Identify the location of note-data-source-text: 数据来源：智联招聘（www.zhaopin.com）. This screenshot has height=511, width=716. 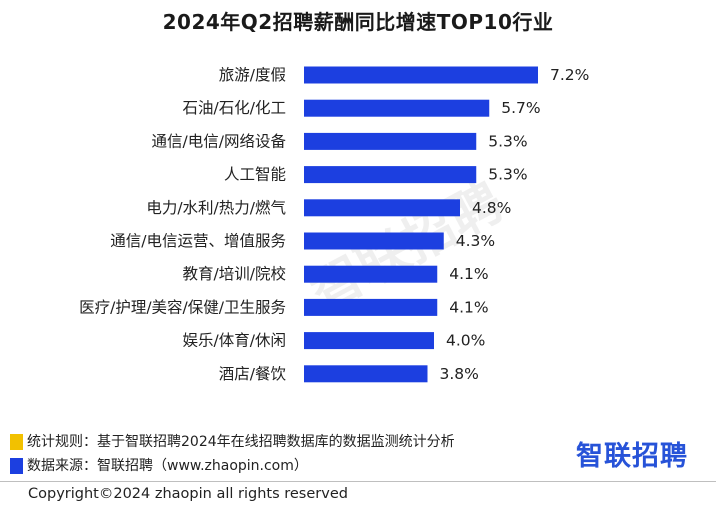
(167, 466).